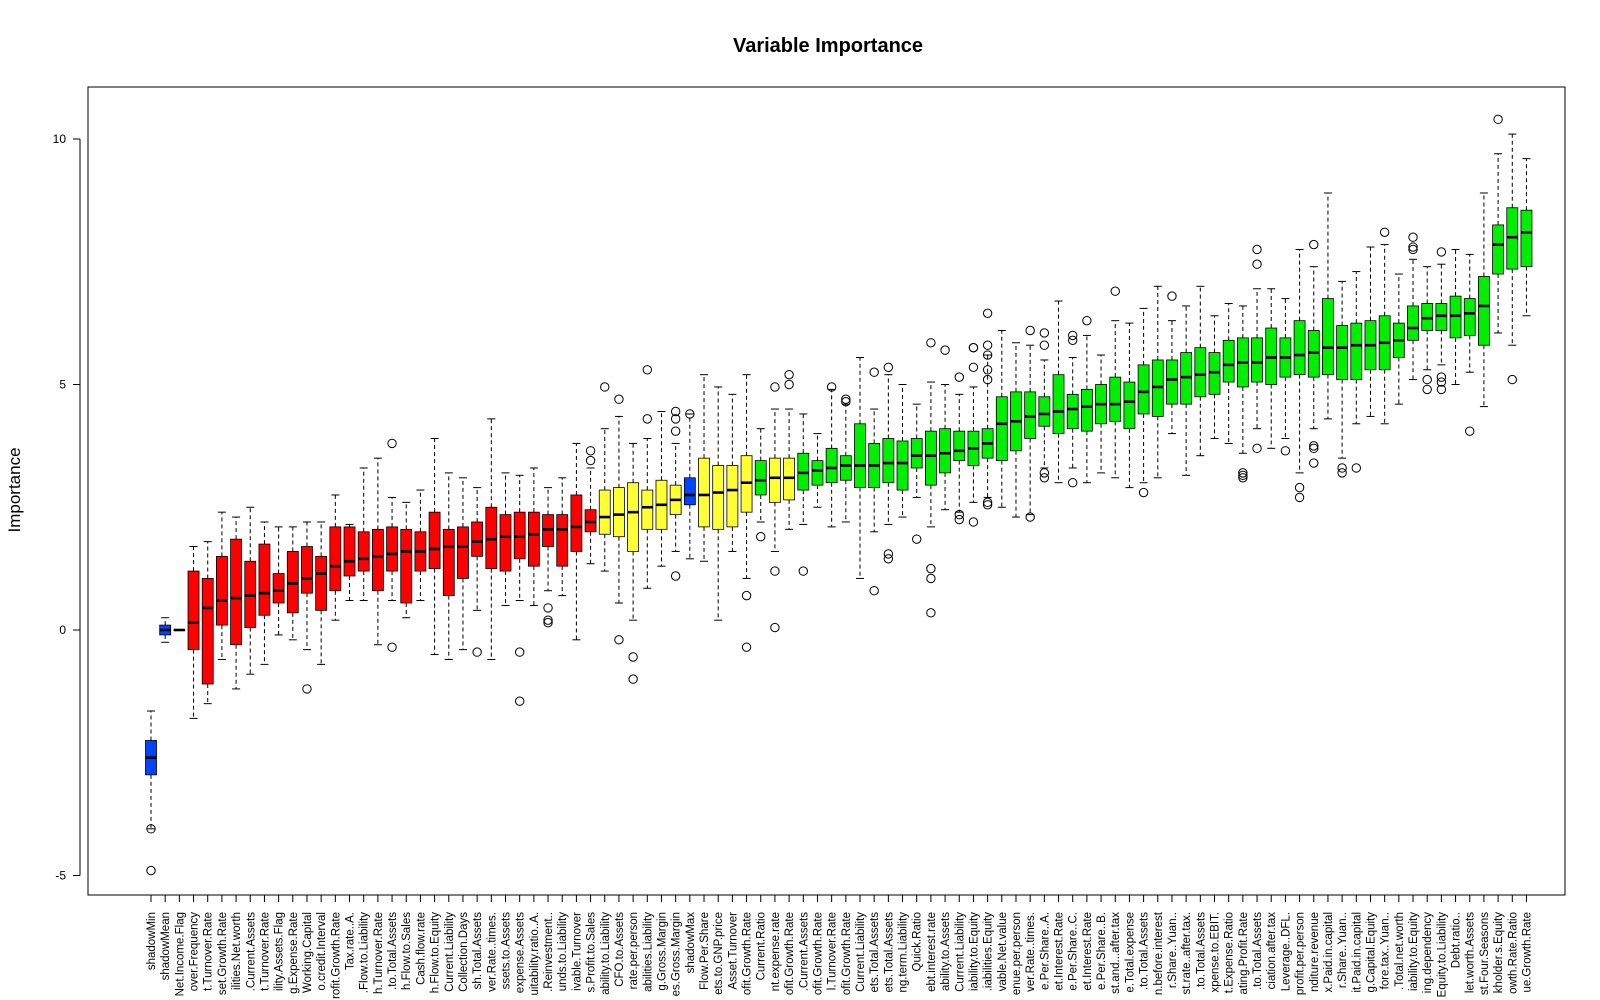  I want to click on x-tick-label: uitability.ratio..A., so click(535, 954).